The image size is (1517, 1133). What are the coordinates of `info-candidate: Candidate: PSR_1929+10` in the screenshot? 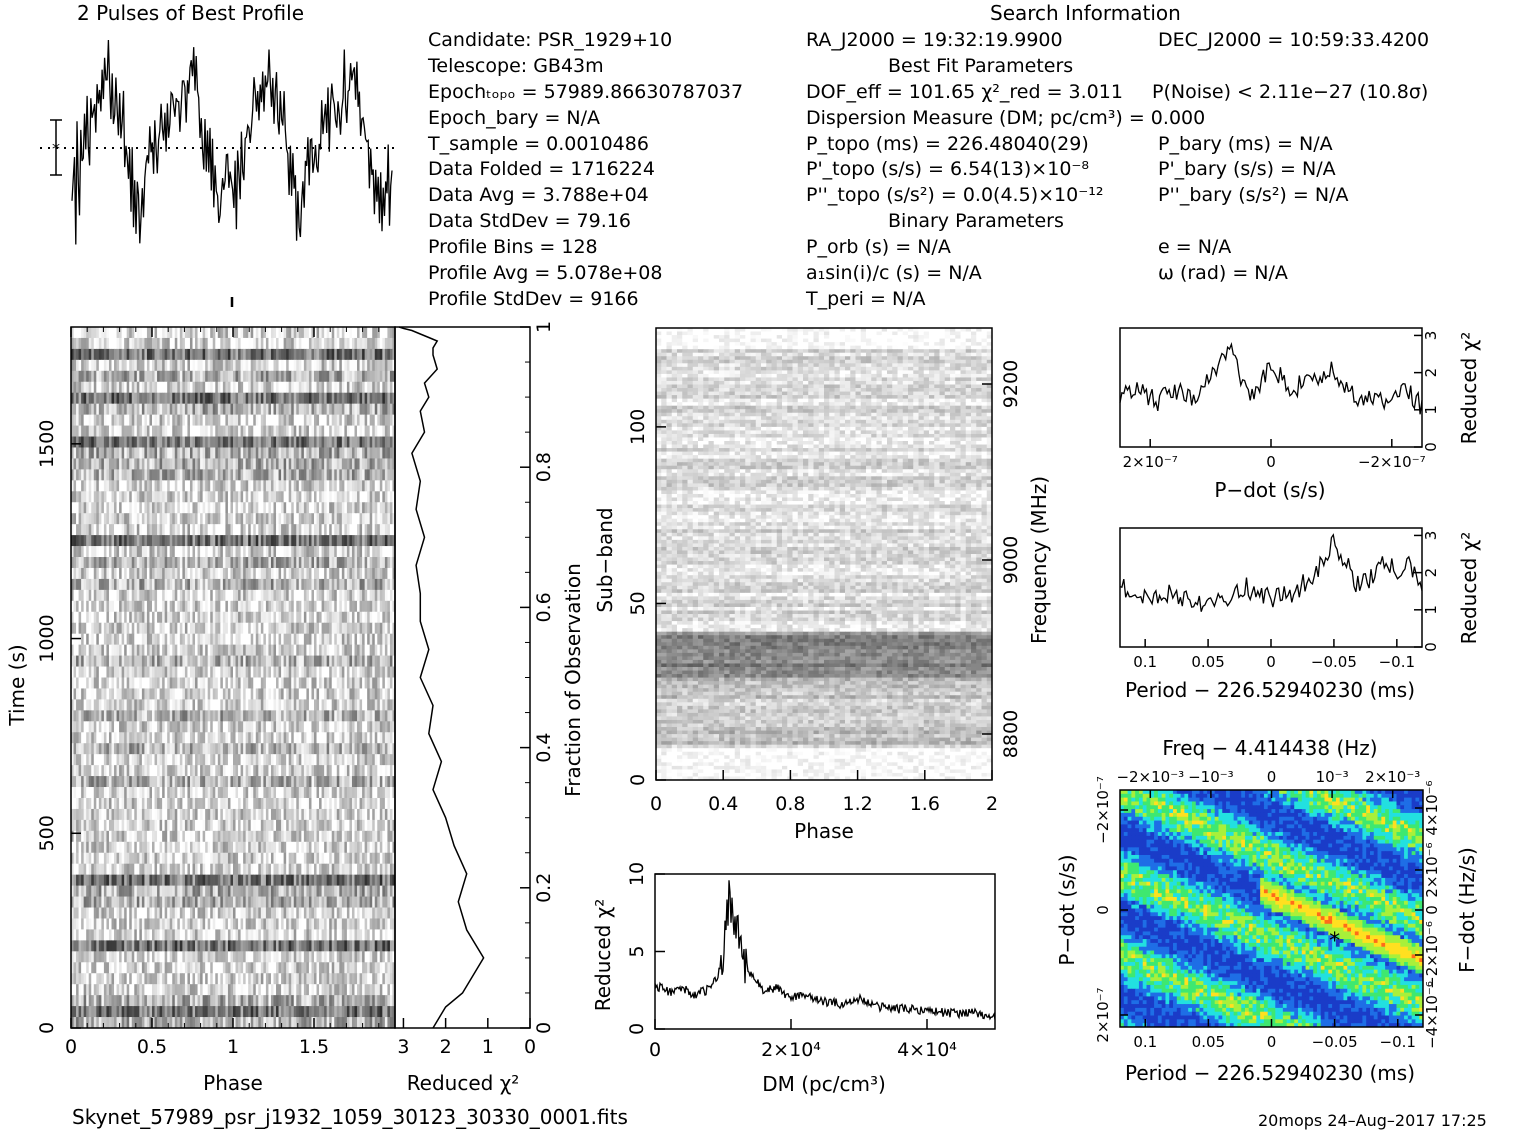 It's located at (550, 40).